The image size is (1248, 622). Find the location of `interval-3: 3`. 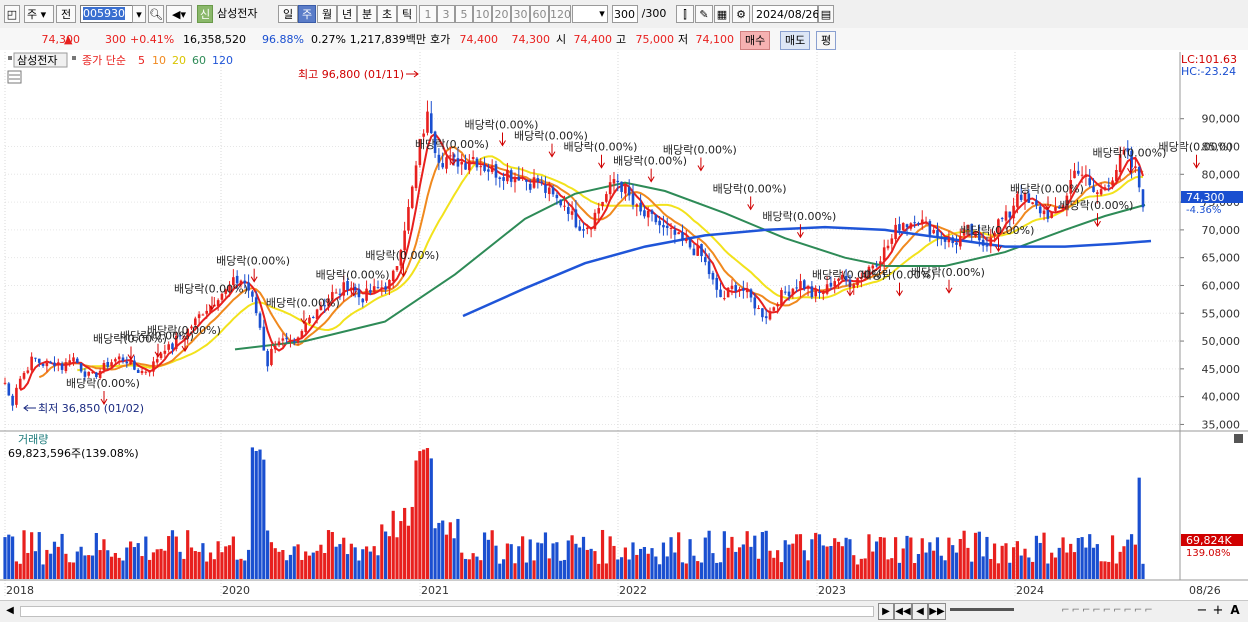

interval-3: 3 is located at coordinates (446, 14).